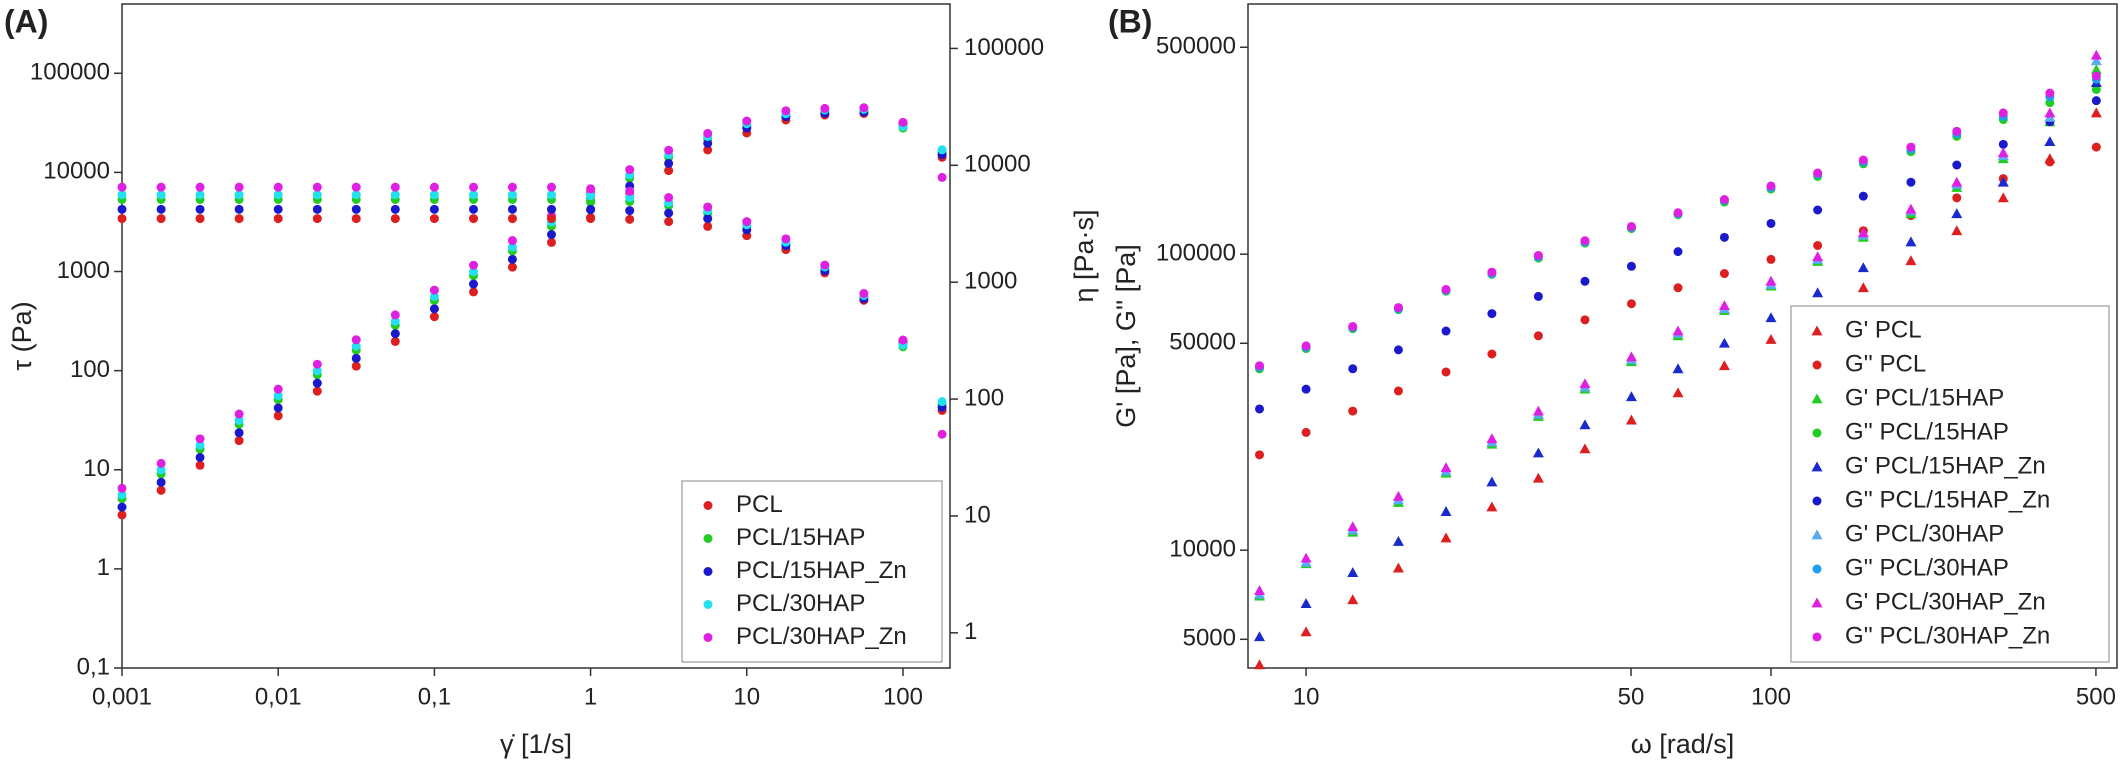  What do you see at coordinates (1883, 329) in the screenshot?
I see `legend-label: G' PCL` at bounding box center [1883, 329].